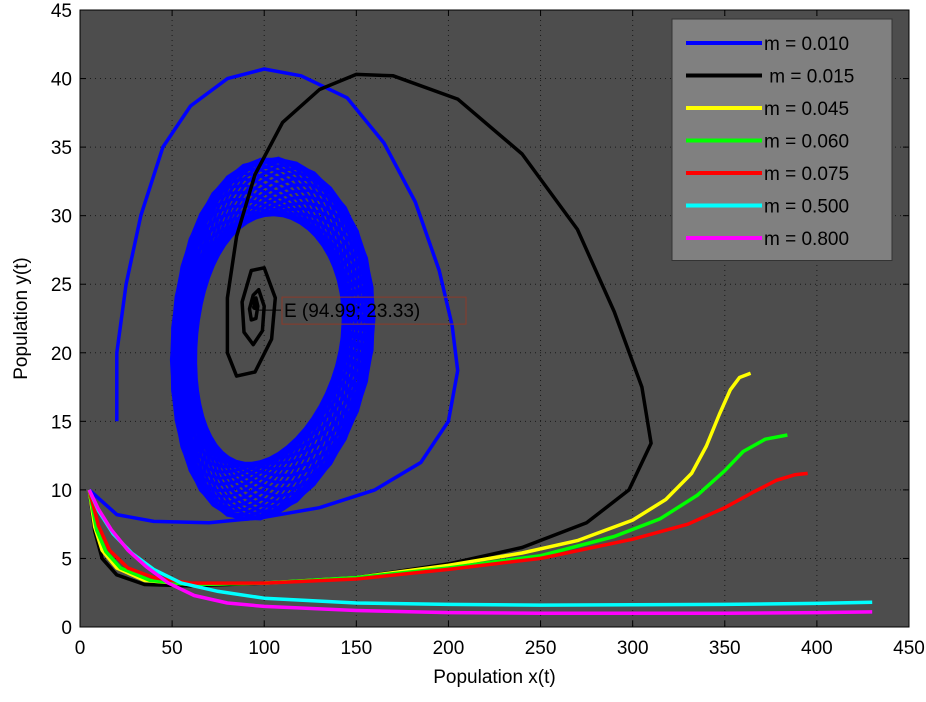 The image size is (926, 702). What do you see at coordinates (806, 207) in the screenshot?
I see `legend-entry-m-0-500: m = 0.500` at bounding box center [806, 207].